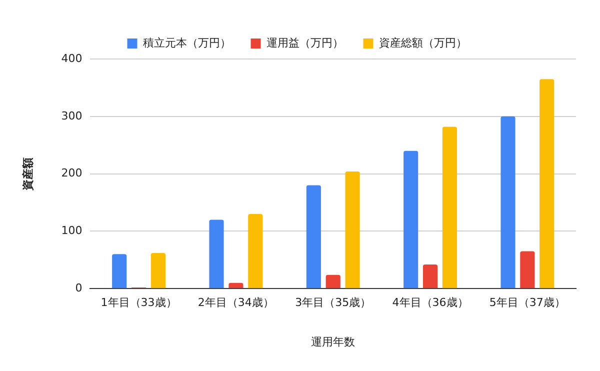 Image resolution: width=600 pixels, height=371 pixels. Describe the element at coordinates (430, 303) in the screenshot. I see `x-tick-label: 4年目（36歳）` at that location.